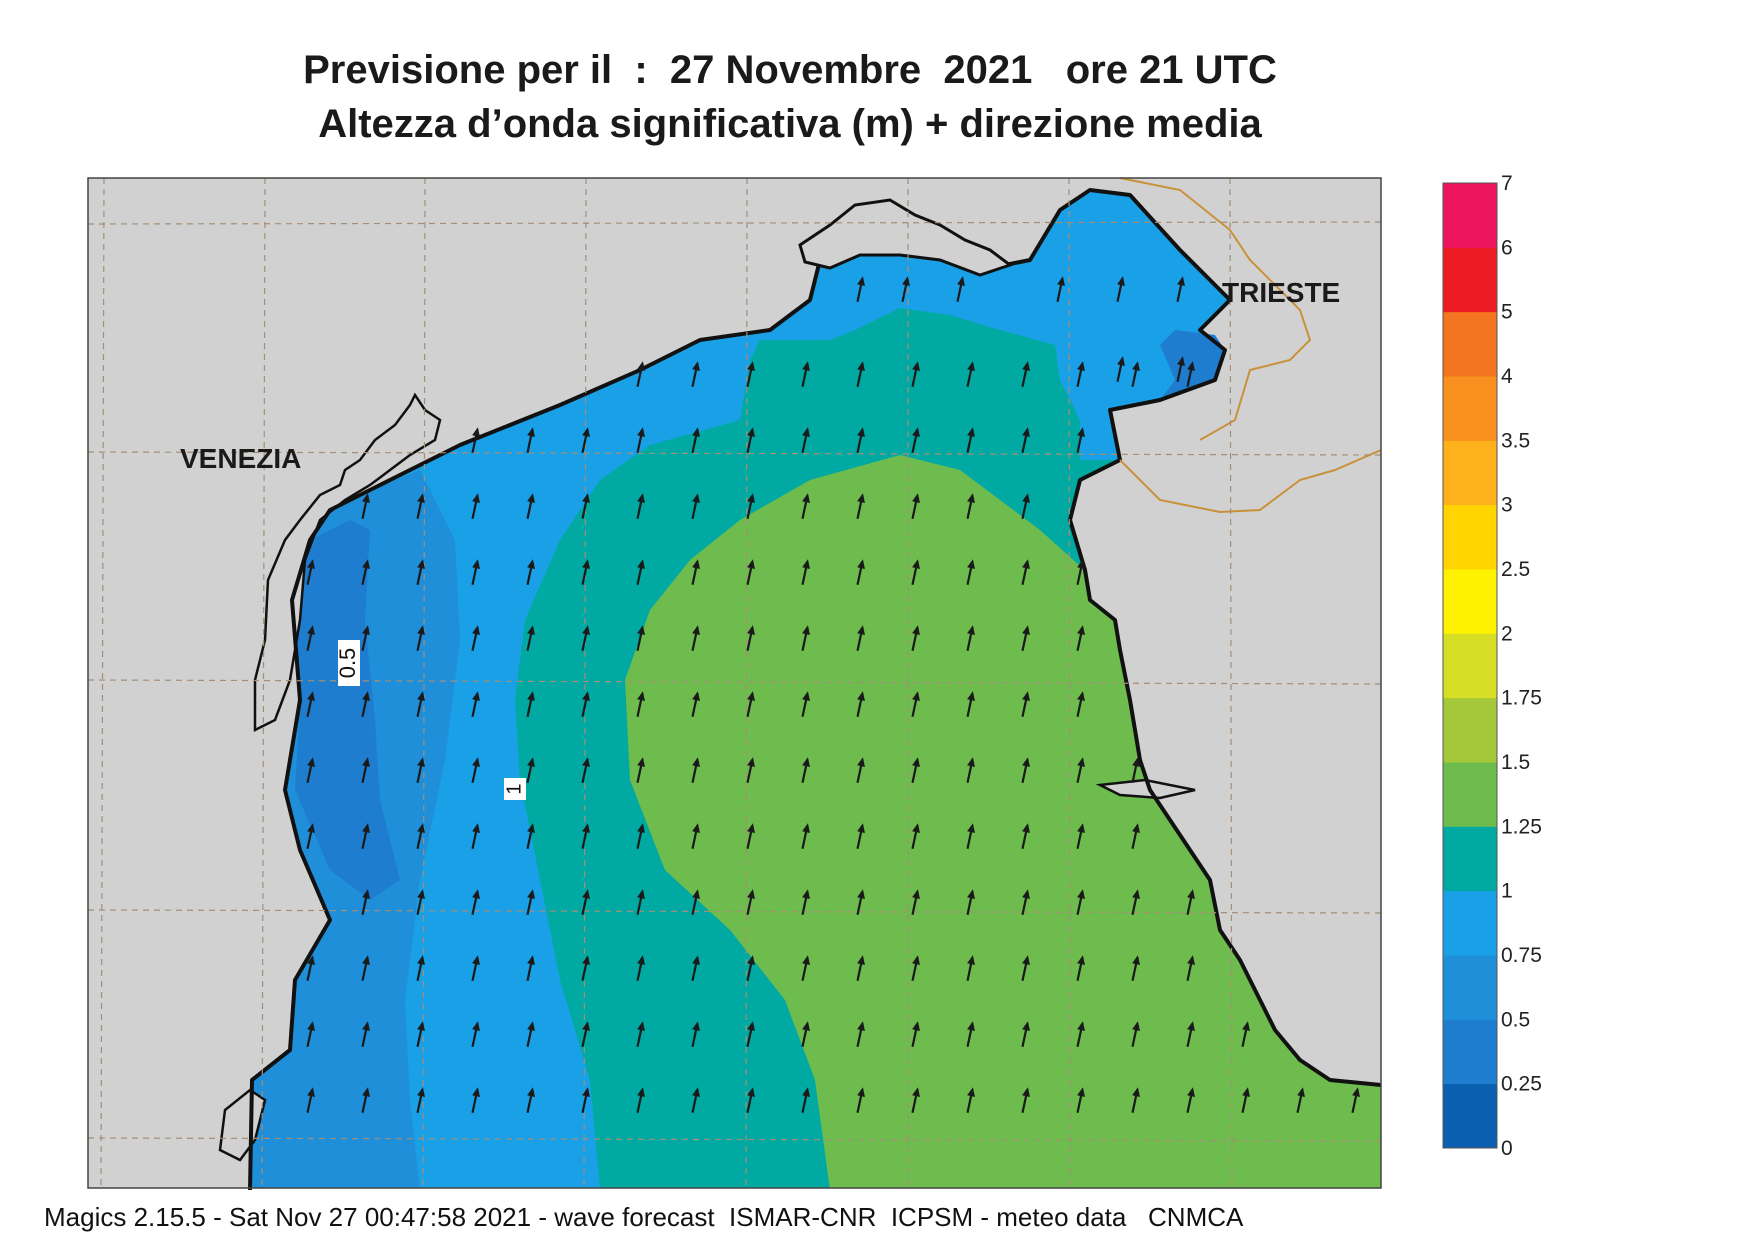 This screenshot has width=1755, height=1242. Describe the element at coordinates (1507, 247) in the screenshot. I see `legend-tick-label: 6` at that location.